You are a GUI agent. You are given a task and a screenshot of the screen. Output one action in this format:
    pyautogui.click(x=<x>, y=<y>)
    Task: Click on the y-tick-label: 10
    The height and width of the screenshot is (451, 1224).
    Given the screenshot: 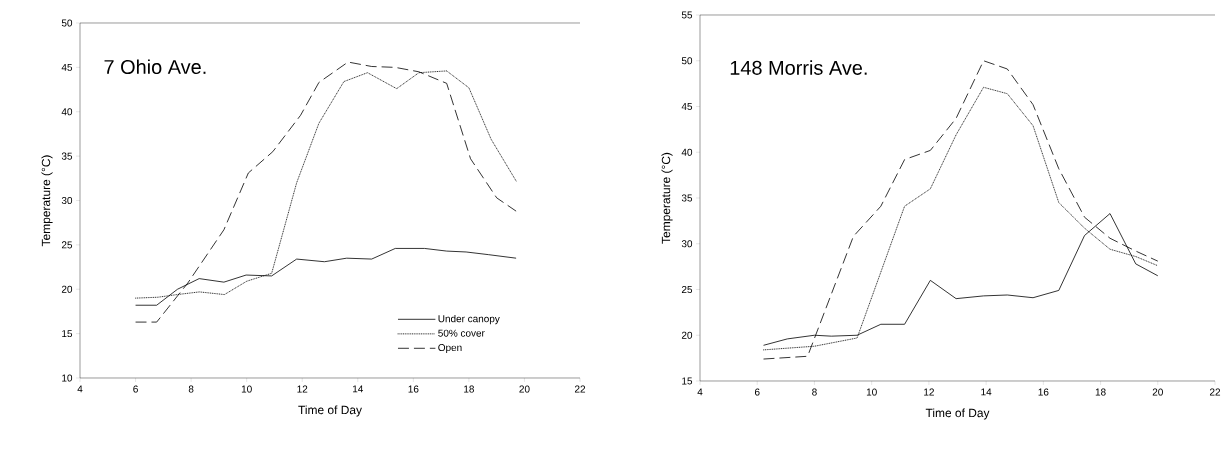 What is the action you would take?
    pyautogui.click(x=67, y=378)
    